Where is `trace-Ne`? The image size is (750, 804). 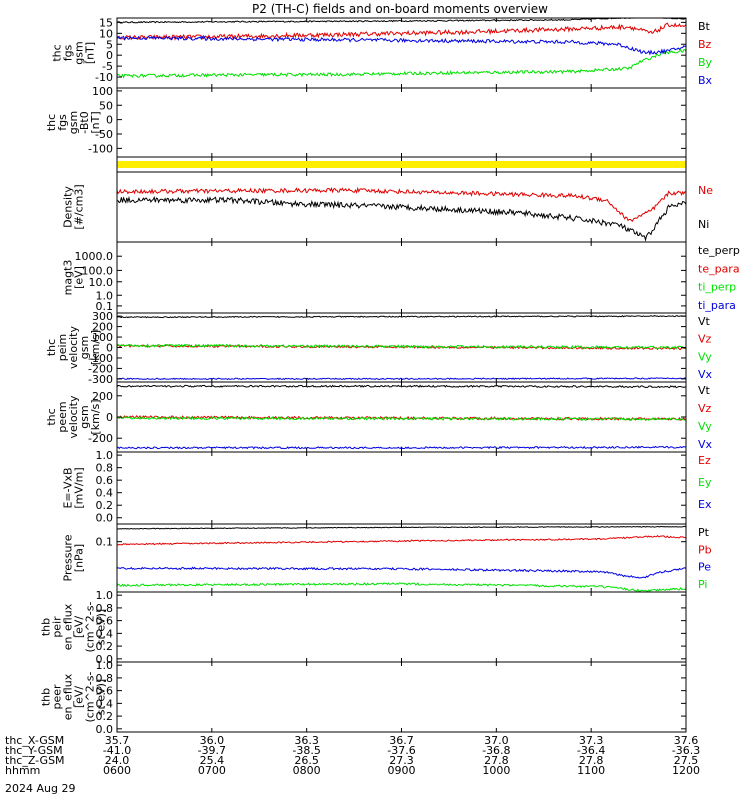
trace-Ne is located at coordinates (401, 204).